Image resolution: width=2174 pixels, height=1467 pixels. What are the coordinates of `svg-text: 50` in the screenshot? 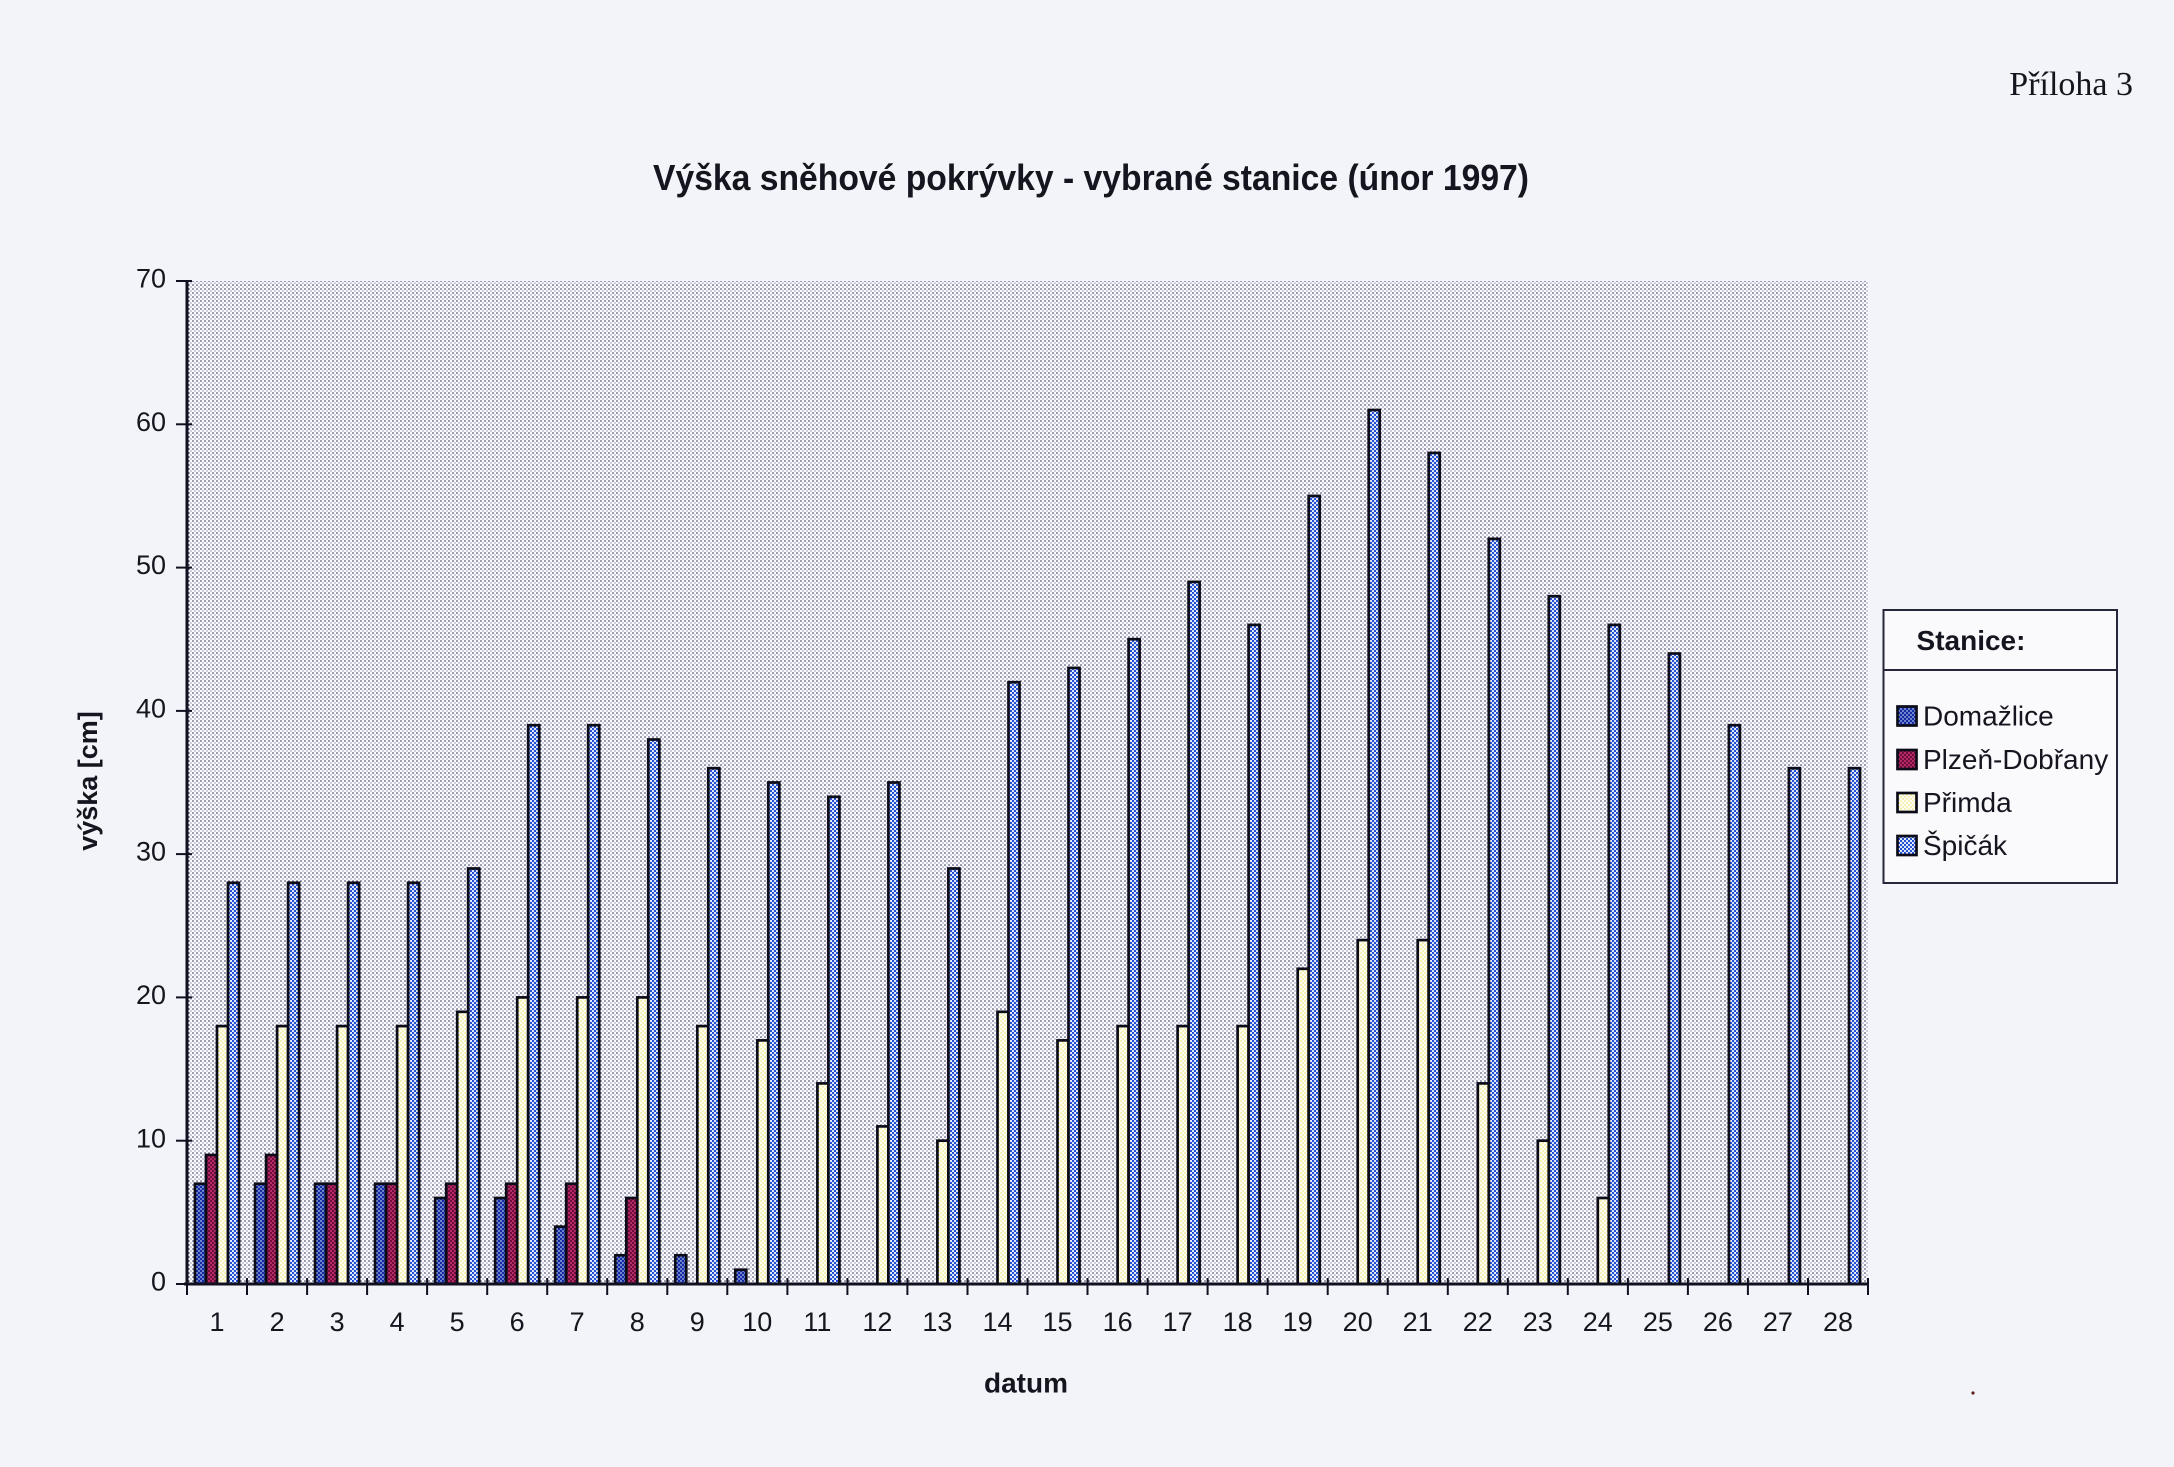 It's located at (151, 565).